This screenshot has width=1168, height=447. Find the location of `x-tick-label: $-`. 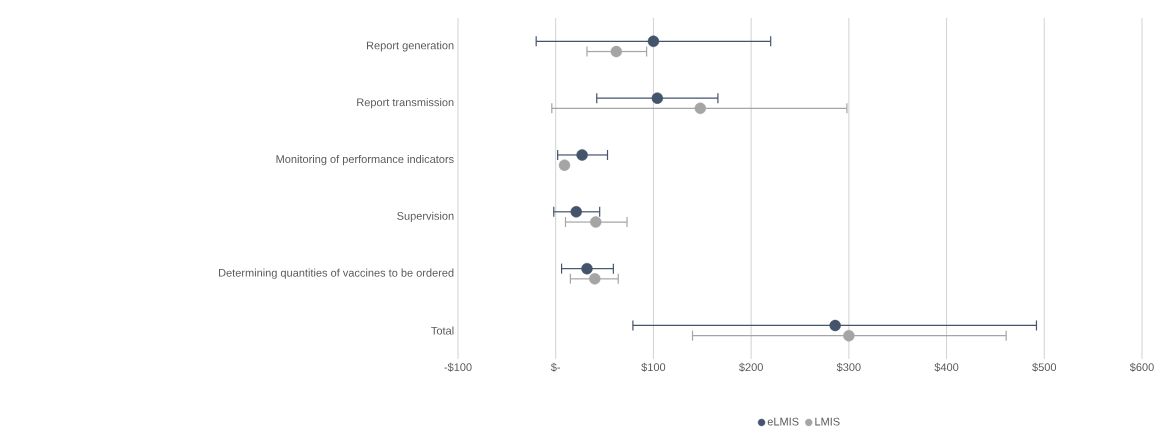

x-tick-label: $- is located at coordinates (555, 367).